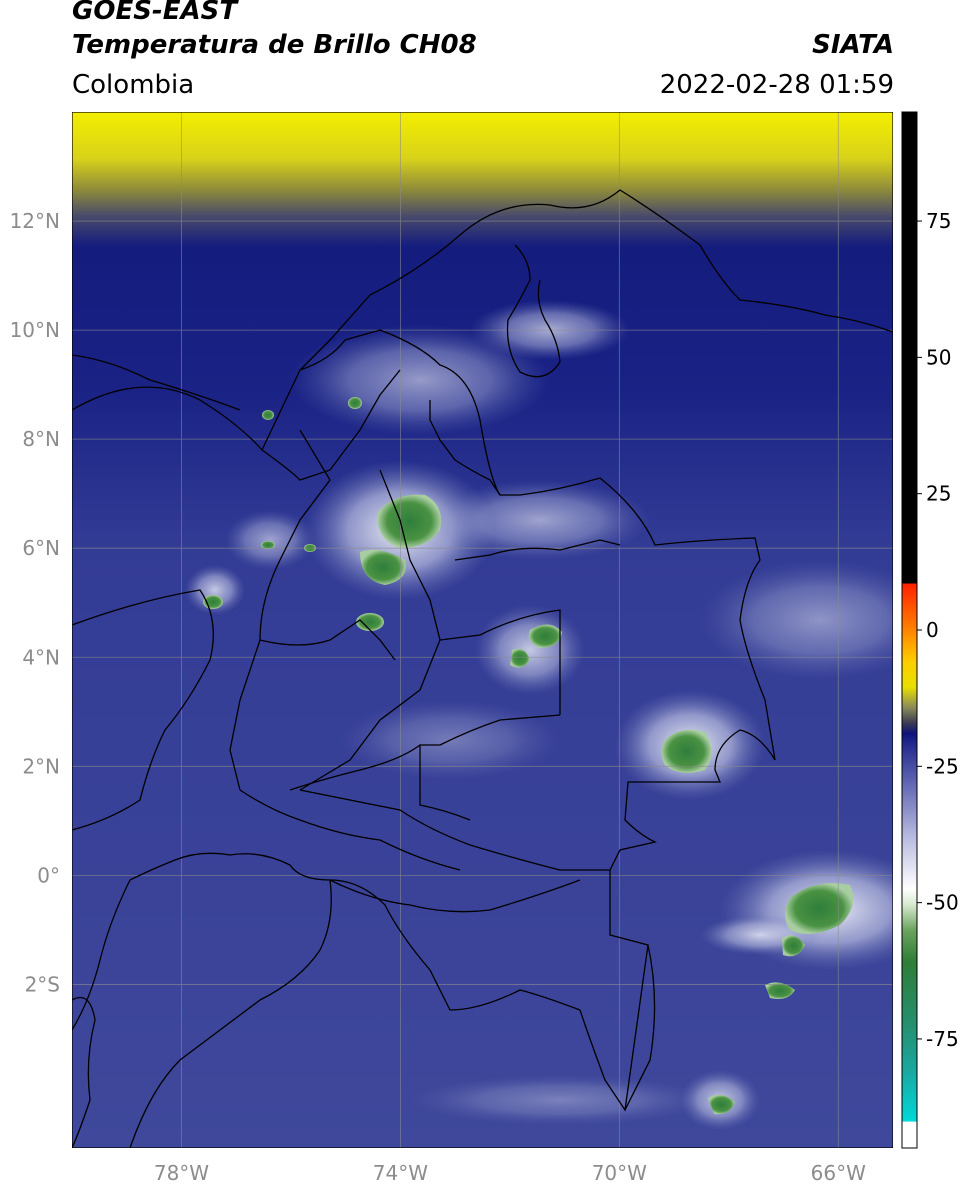 The image size is (966, 1190). What do you see at coordinates (35, 330) in the screenshot?
I see `latitude-tick-label: 10°N` at bounding box center [35, 330].